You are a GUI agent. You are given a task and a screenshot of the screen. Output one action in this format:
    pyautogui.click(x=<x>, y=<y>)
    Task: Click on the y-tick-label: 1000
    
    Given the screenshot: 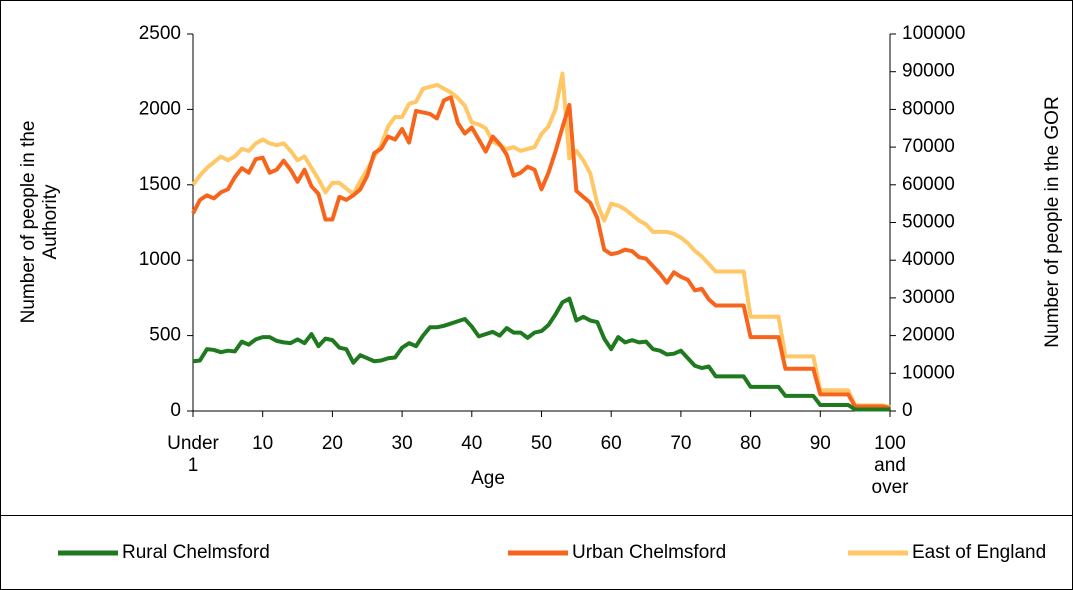 What is the action you would take?
    pyautogui.click(x=160, y=259)
    